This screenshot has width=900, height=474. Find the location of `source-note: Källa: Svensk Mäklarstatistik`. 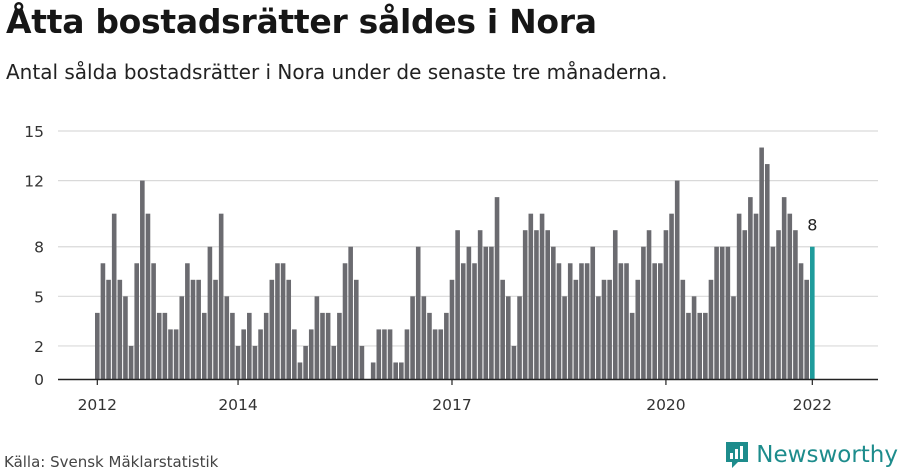

source-note: Källa: Svensk Mäklarstatistik is located at coordinates (111, 462).